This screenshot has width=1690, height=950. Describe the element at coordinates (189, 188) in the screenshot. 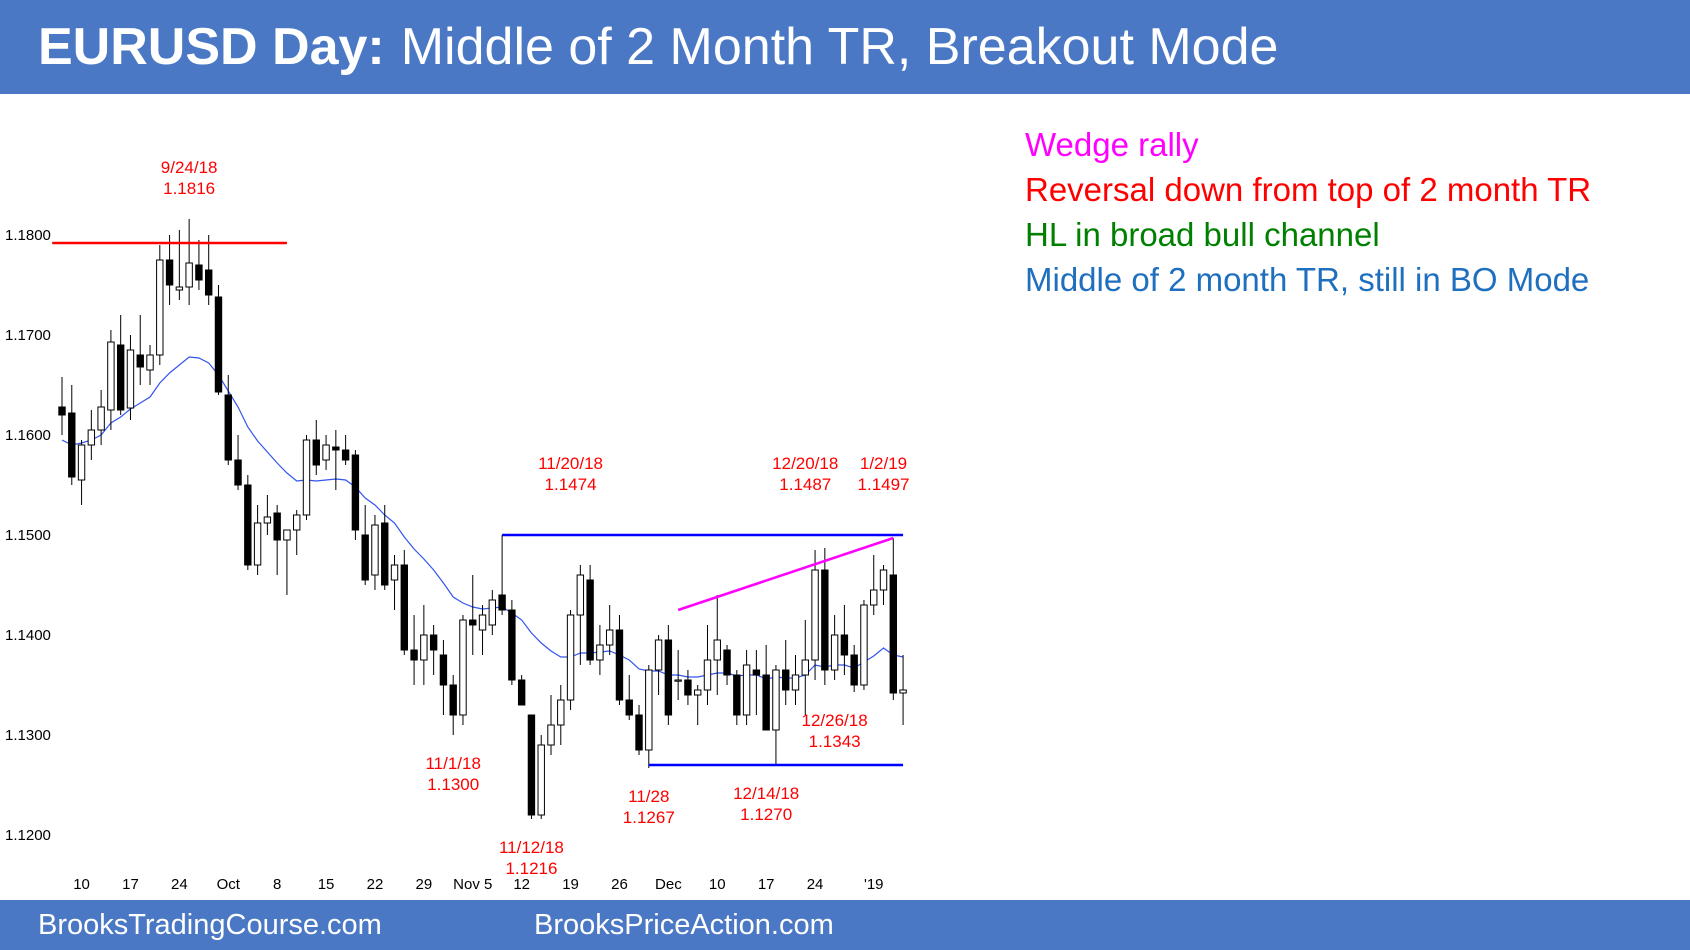

I see `price-annotation-label: 1.1816` at that location.